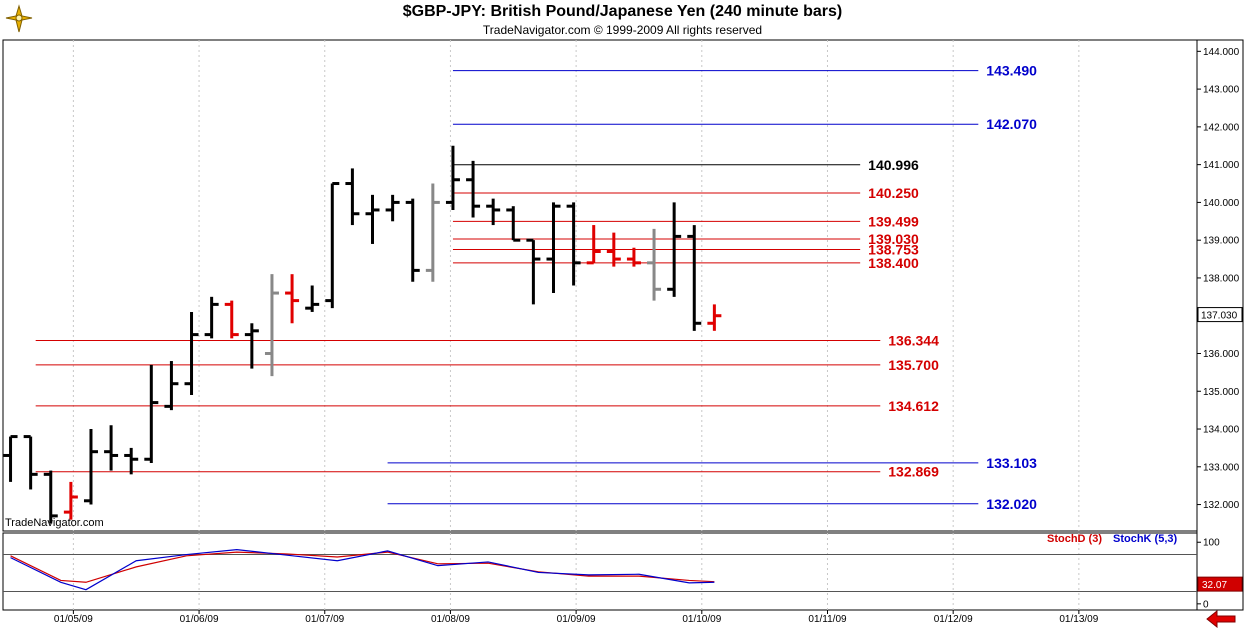 This screenshot has width=1245, height=631. Describe the element at coordinates (1220, 325) in the screenshot. I see `y-axis-border` at that location.